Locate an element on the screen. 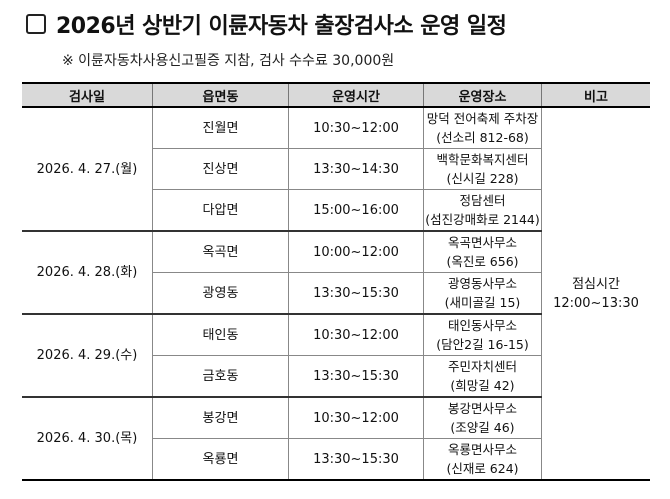 This screenshot has height=499, width=670. table-row: 다압면 15:00~16:00 정담센터 (섬진강매화로 2144) is located at coordinates (336, 210).